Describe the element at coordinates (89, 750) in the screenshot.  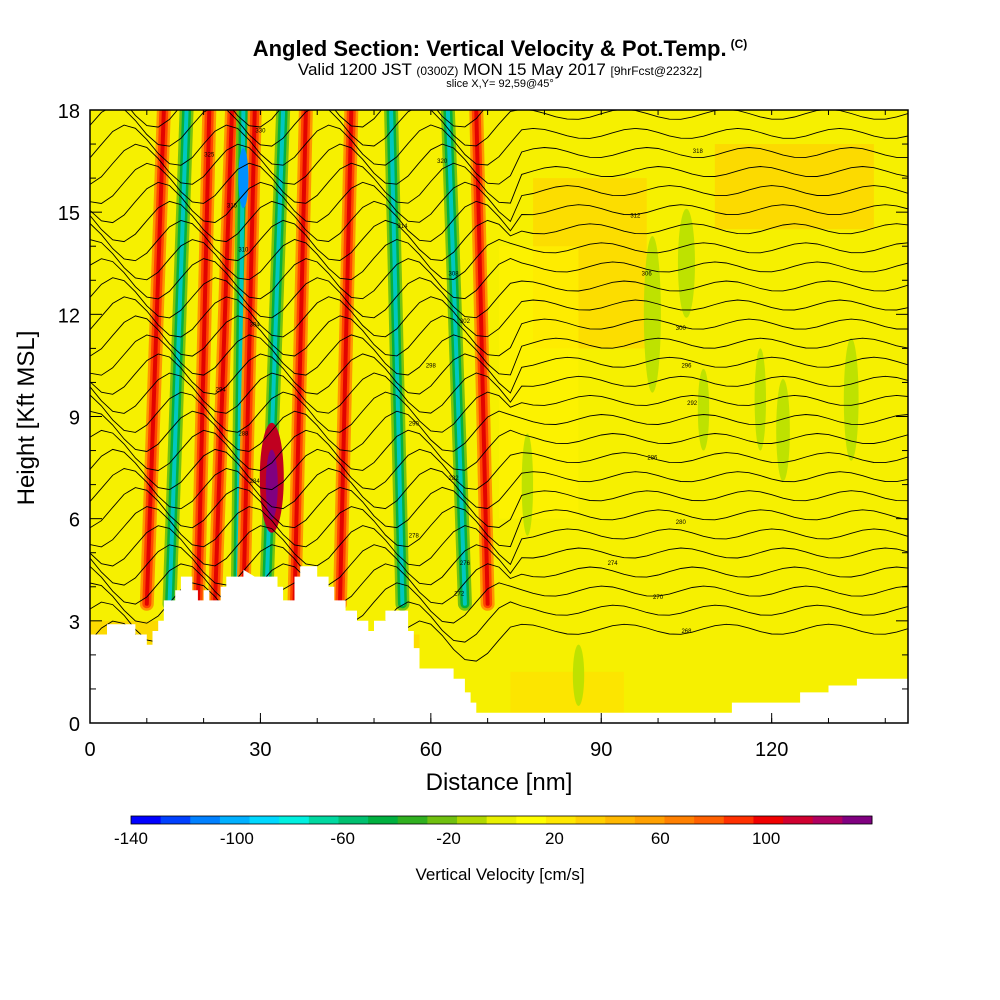
I see `x-tick-label: 0` at that location.